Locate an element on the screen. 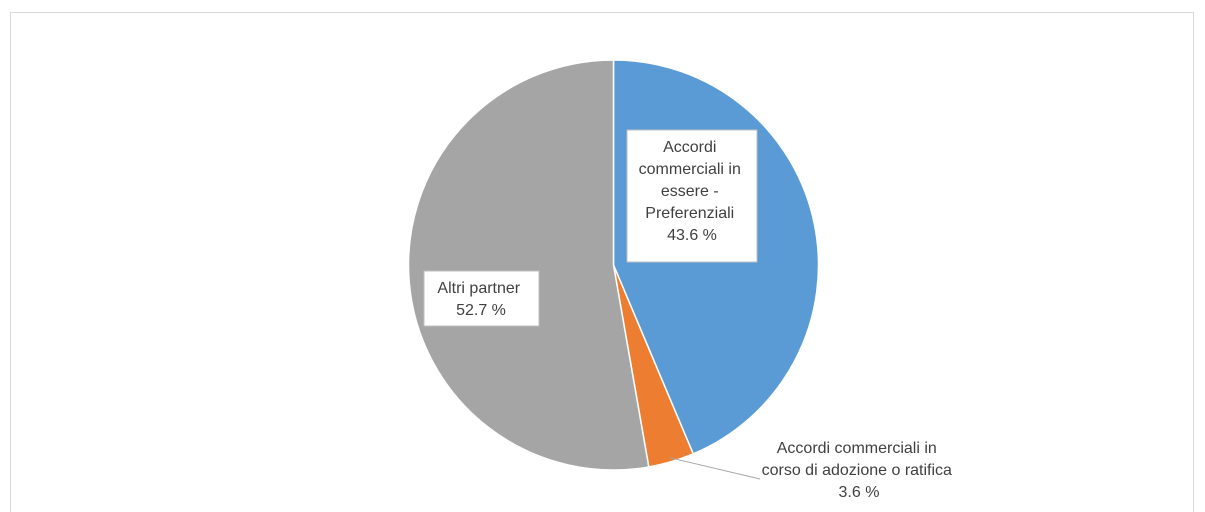 Image resolution: width=1205 pixels, height=512 pixels. slice-1-label-line-0: Accordi commerciali in is located at coordinates (857, 448).